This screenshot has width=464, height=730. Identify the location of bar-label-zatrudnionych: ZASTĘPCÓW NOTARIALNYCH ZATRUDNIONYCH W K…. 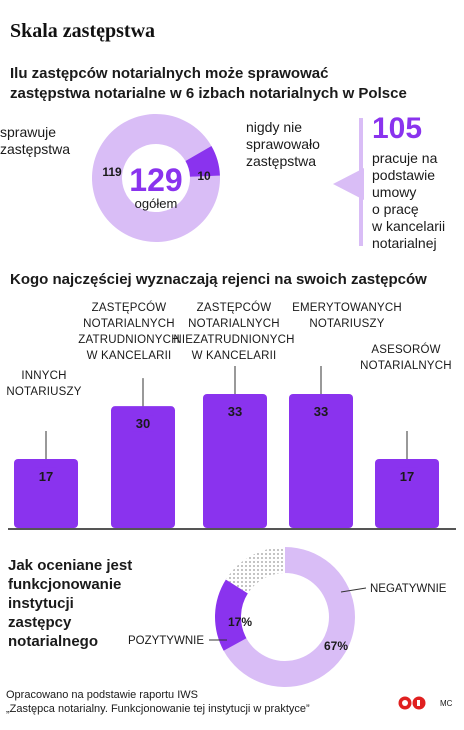
(129, 332).